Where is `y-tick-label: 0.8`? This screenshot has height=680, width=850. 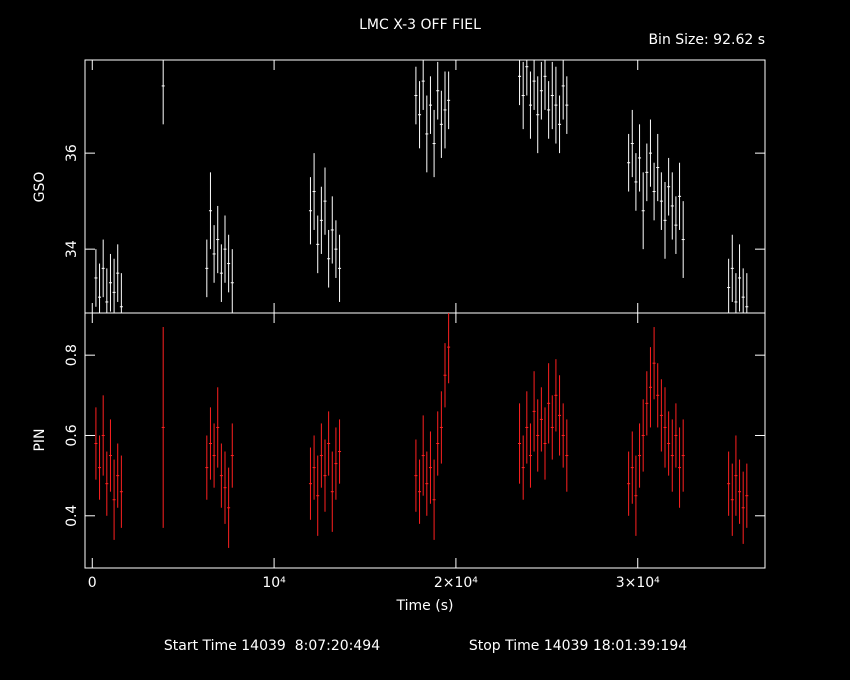
y-tick-label: 0.8 is located at coordinates (72, 355).